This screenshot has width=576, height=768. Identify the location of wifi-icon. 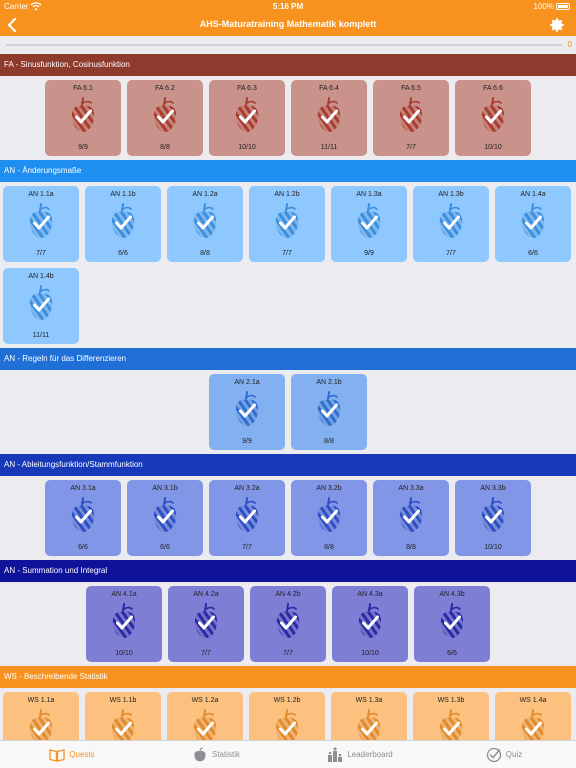
(36, 6).